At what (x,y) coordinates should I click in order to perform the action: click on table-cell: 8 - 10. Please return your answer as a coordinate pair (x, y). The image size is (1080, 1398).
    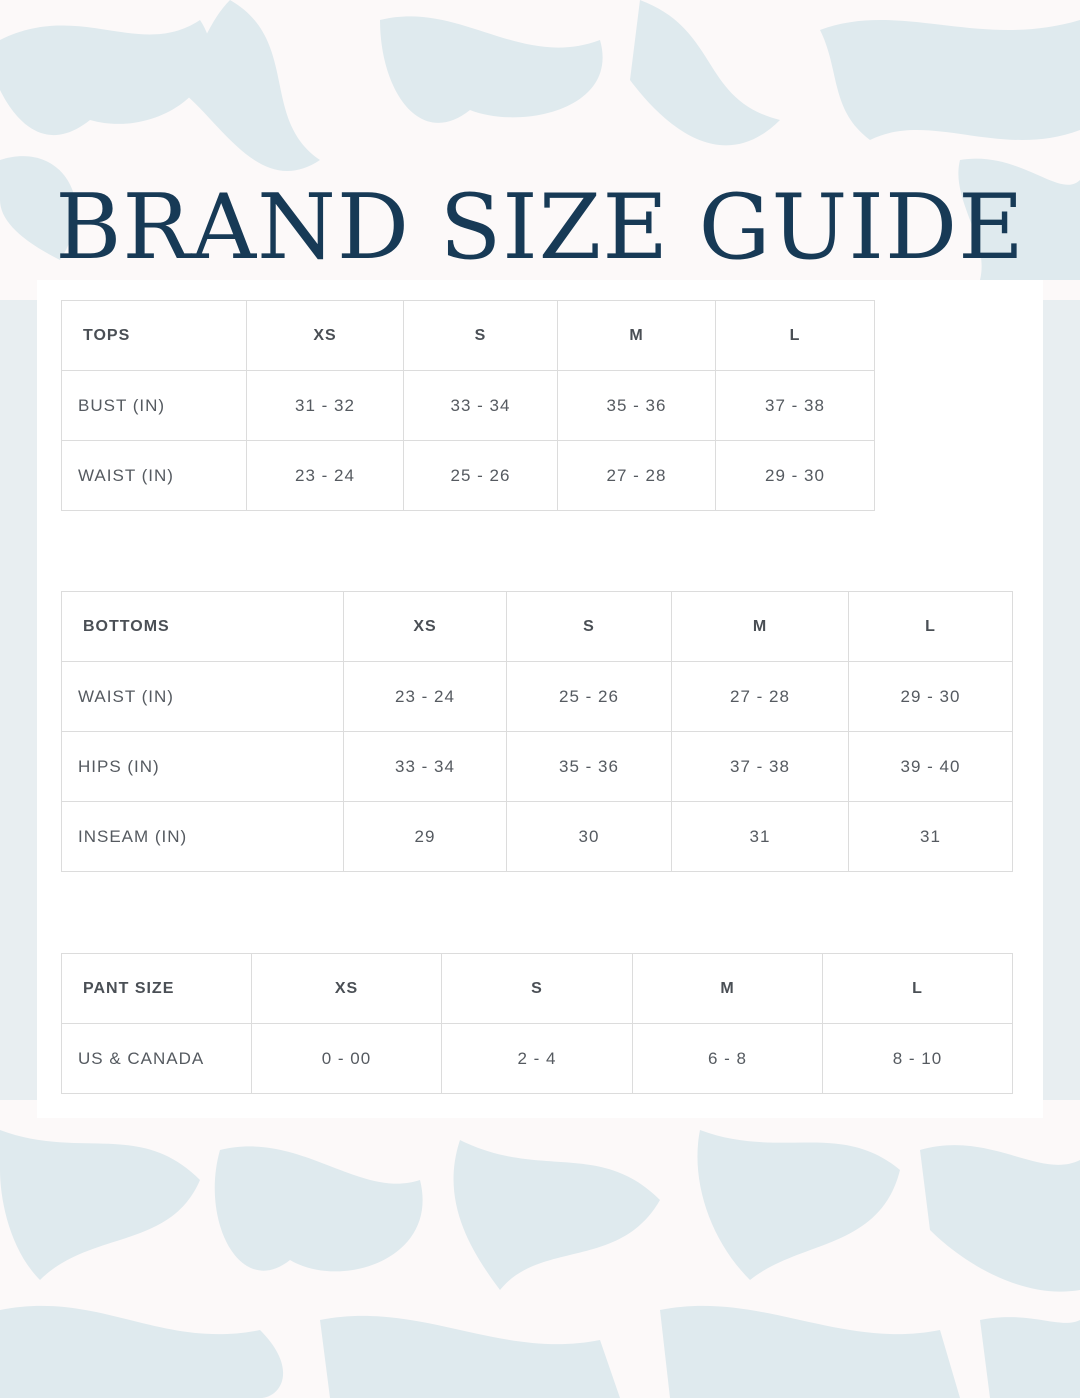
    Looking at the image, I should click on (917, 1058).